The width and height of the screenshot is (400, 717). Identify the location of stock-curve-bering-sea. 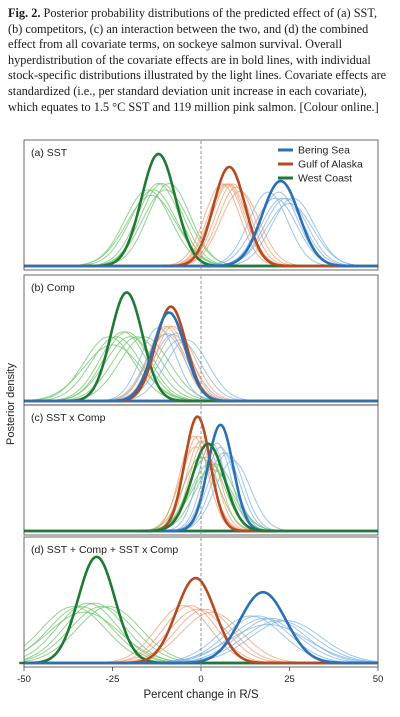
(201, 642).